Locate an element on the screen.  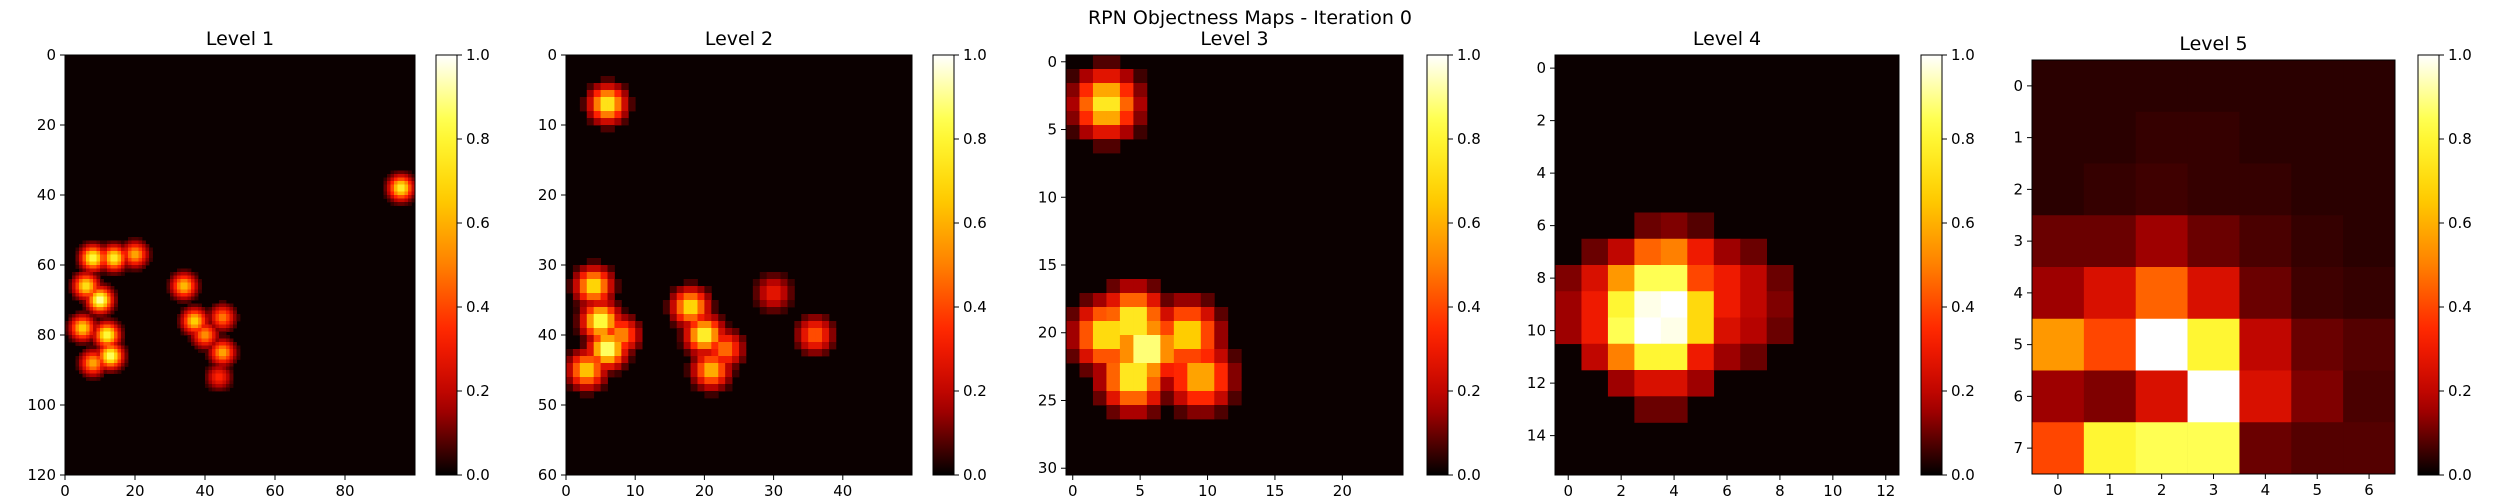
y-tick-label: 12 is located at coordinates (1536, 383).